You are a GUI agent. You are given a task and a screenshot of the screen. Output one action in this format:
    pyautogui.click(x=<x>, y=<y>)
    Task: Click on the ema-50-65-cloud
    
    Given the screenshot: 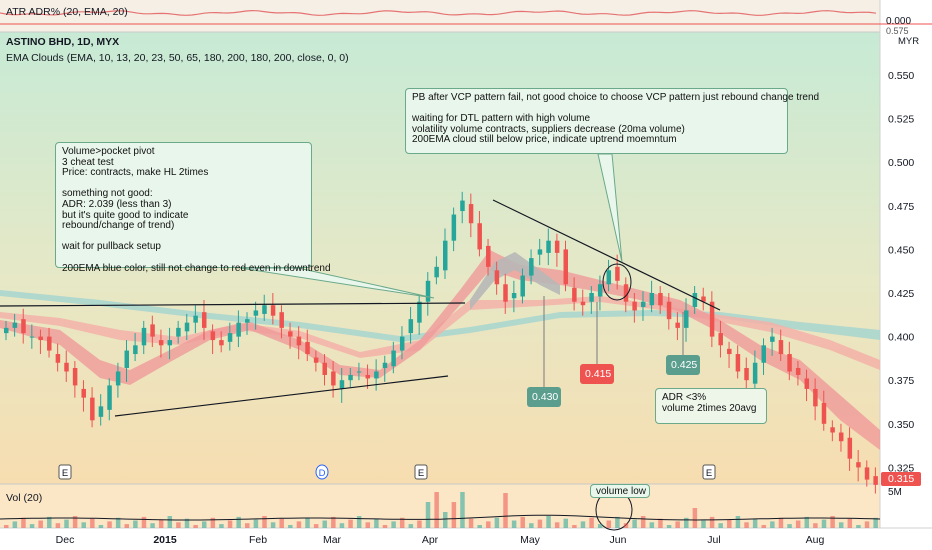 What is the action you would take?
    pyautogui.click(x=440, y=333)
    